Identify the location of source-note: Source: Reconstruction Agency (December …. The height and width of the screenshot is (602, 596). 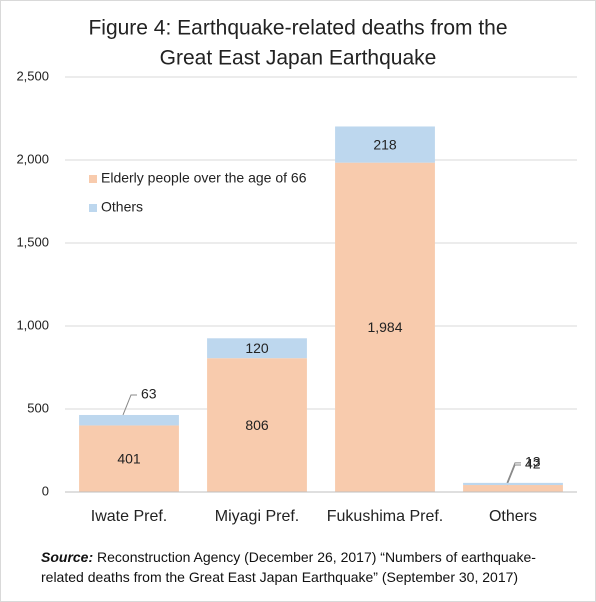
(301, 567).